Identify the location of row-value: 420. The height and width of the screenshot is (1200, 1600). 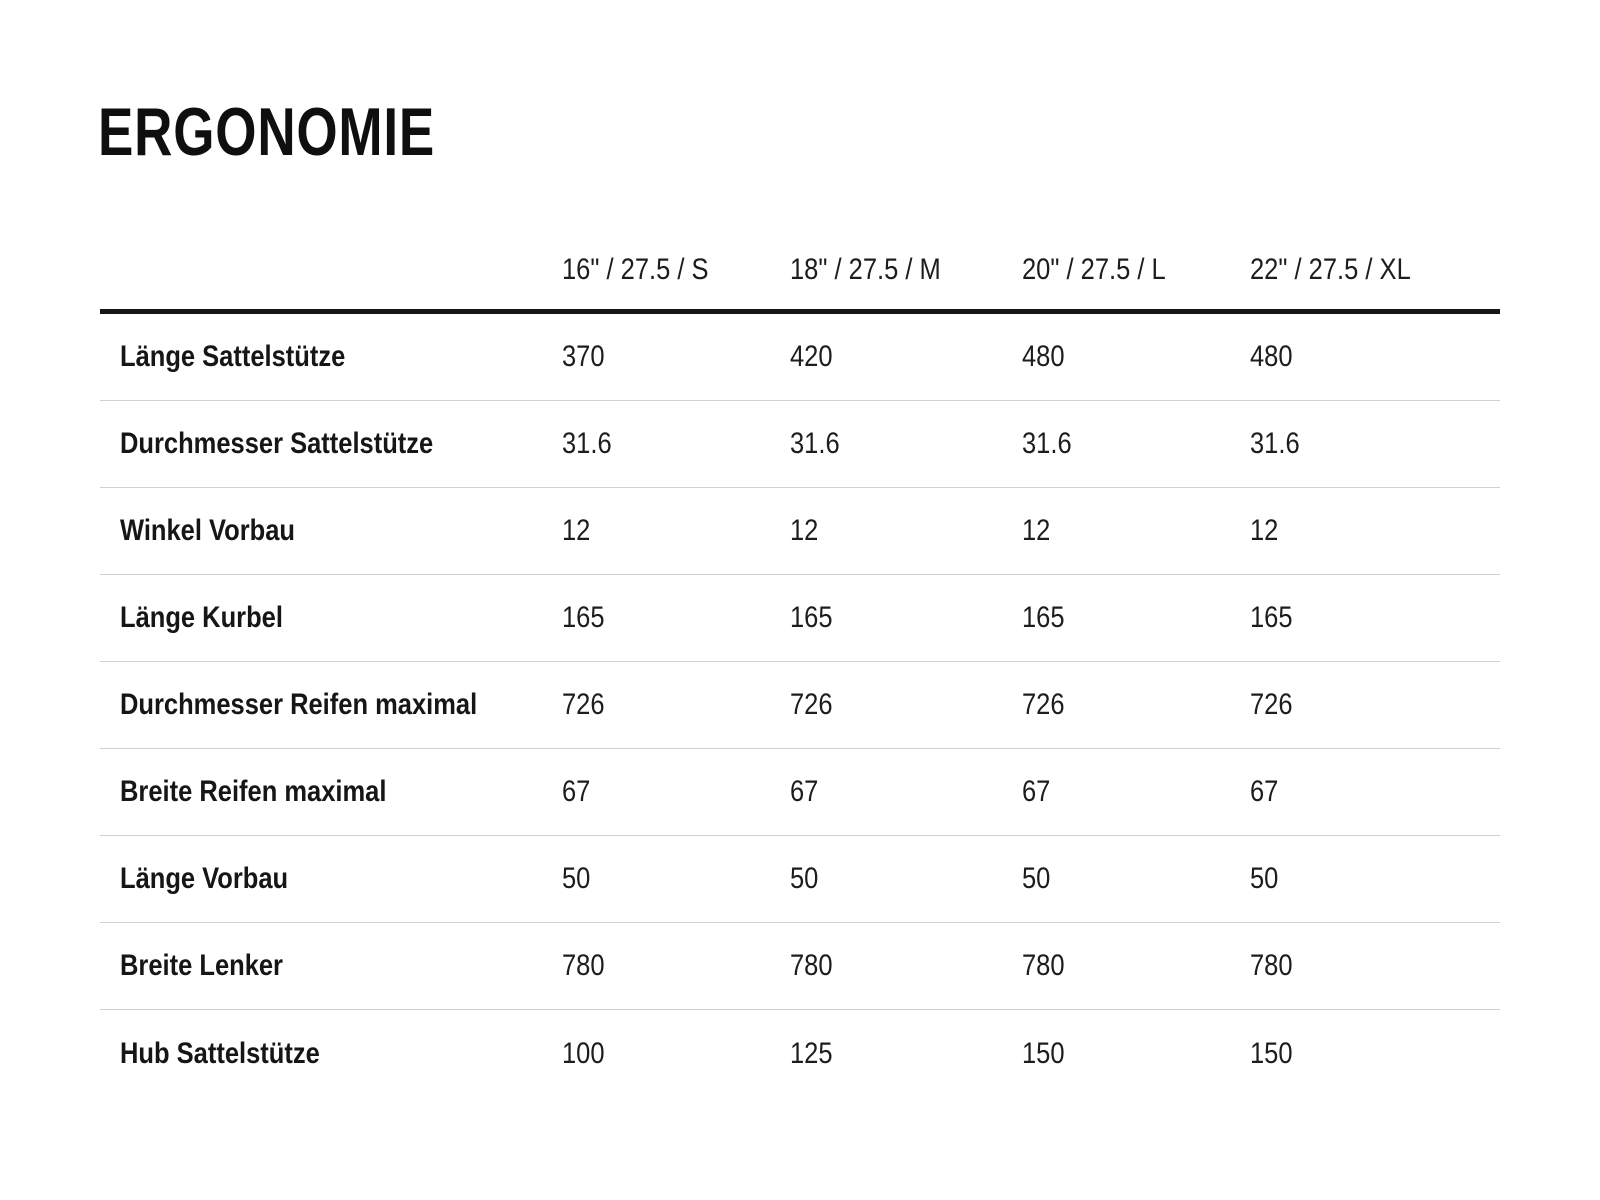
(811, 356).